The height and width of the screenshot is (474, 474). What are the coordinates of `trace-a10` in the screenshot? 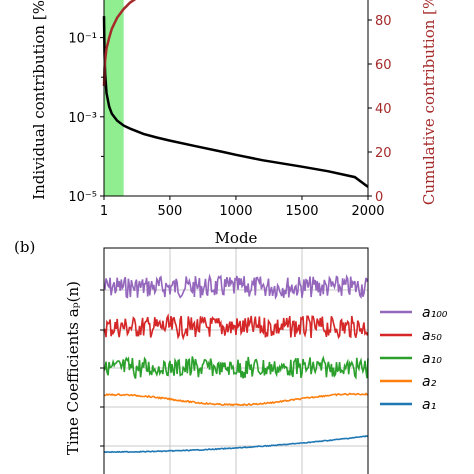 It's located at (236, 367).